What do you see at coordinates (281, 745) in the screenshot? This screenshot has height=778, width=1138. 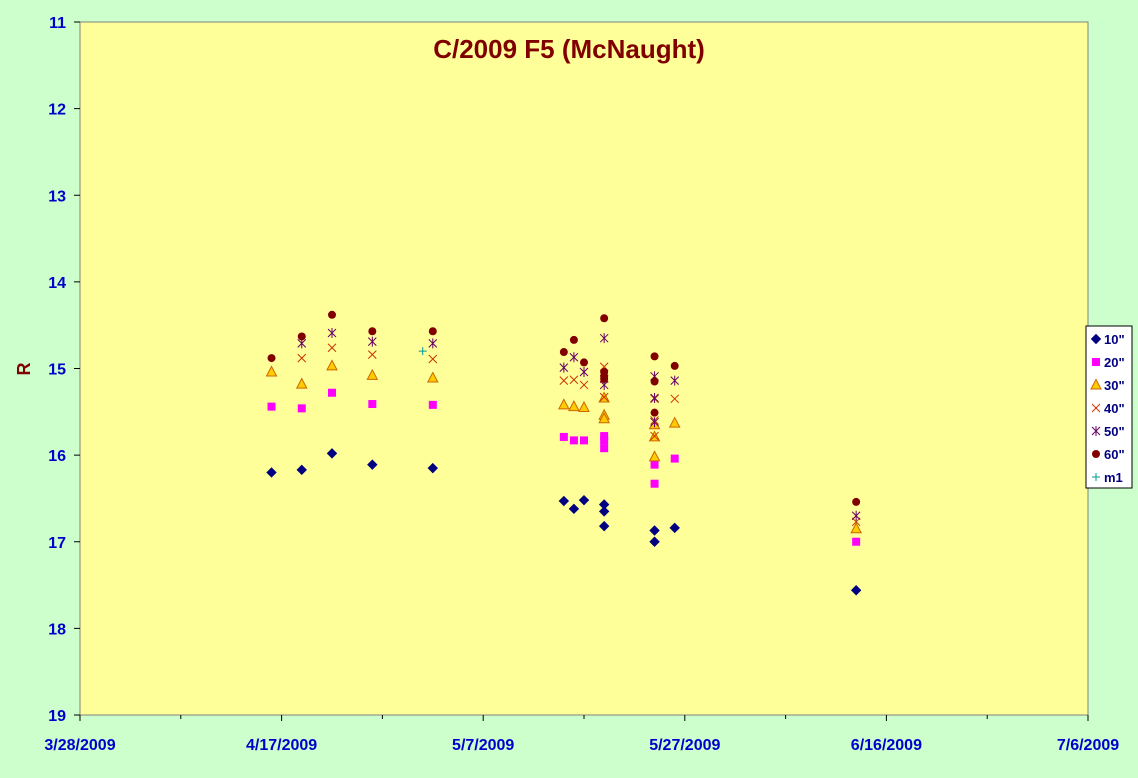 I see `x-tick-label: 4/17/2009` at bounding box center [281, 745].